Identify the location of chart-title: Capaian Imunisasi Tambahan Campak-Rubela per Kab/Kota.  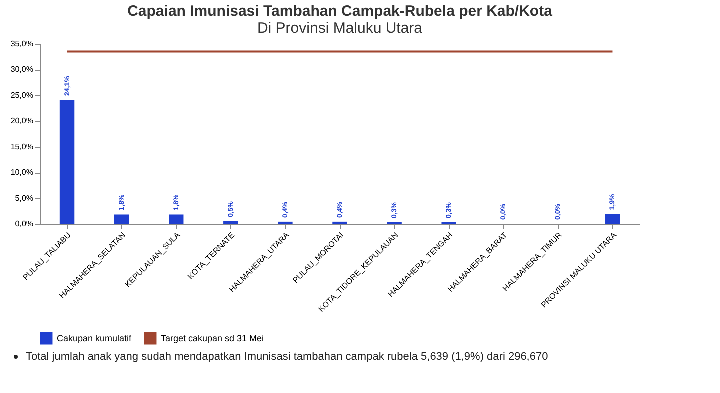
(341, 11).